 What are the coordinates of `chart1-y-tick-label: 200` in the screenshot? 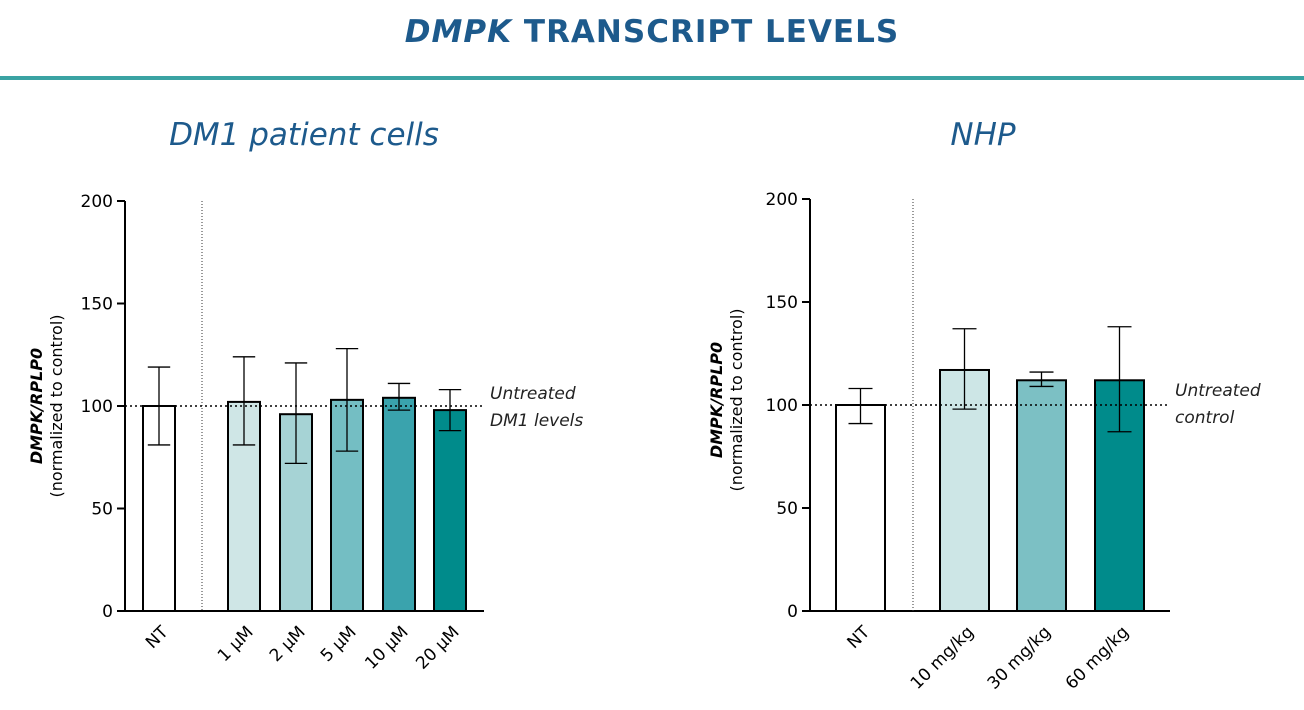 It's located at (97, 202).